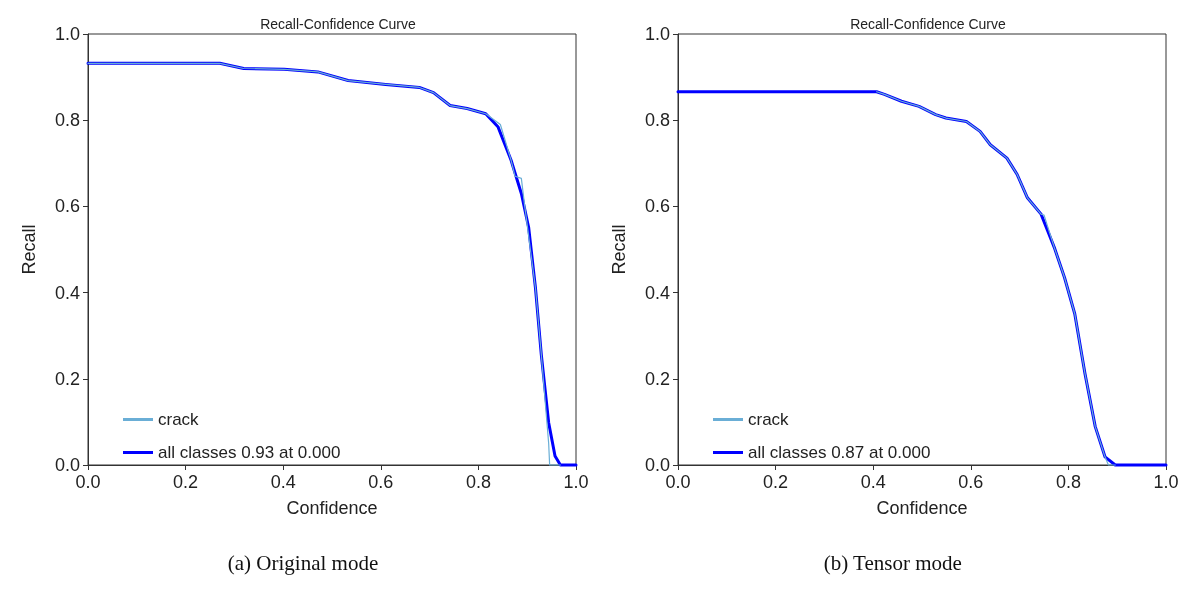  What do you see at coordinates (303, 562) in the screenshot?
I see `text: (a) Original mode` at bounding box center [303, 562].